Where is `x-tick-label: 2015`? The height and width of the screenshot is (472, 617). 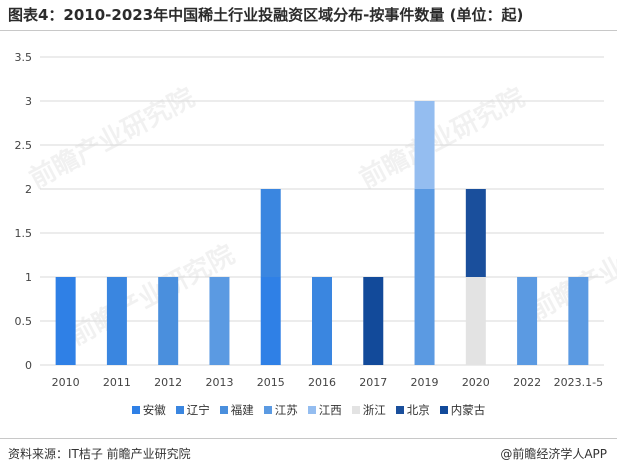
x-tick-label: 2015 is located at coordinates (271, 382).